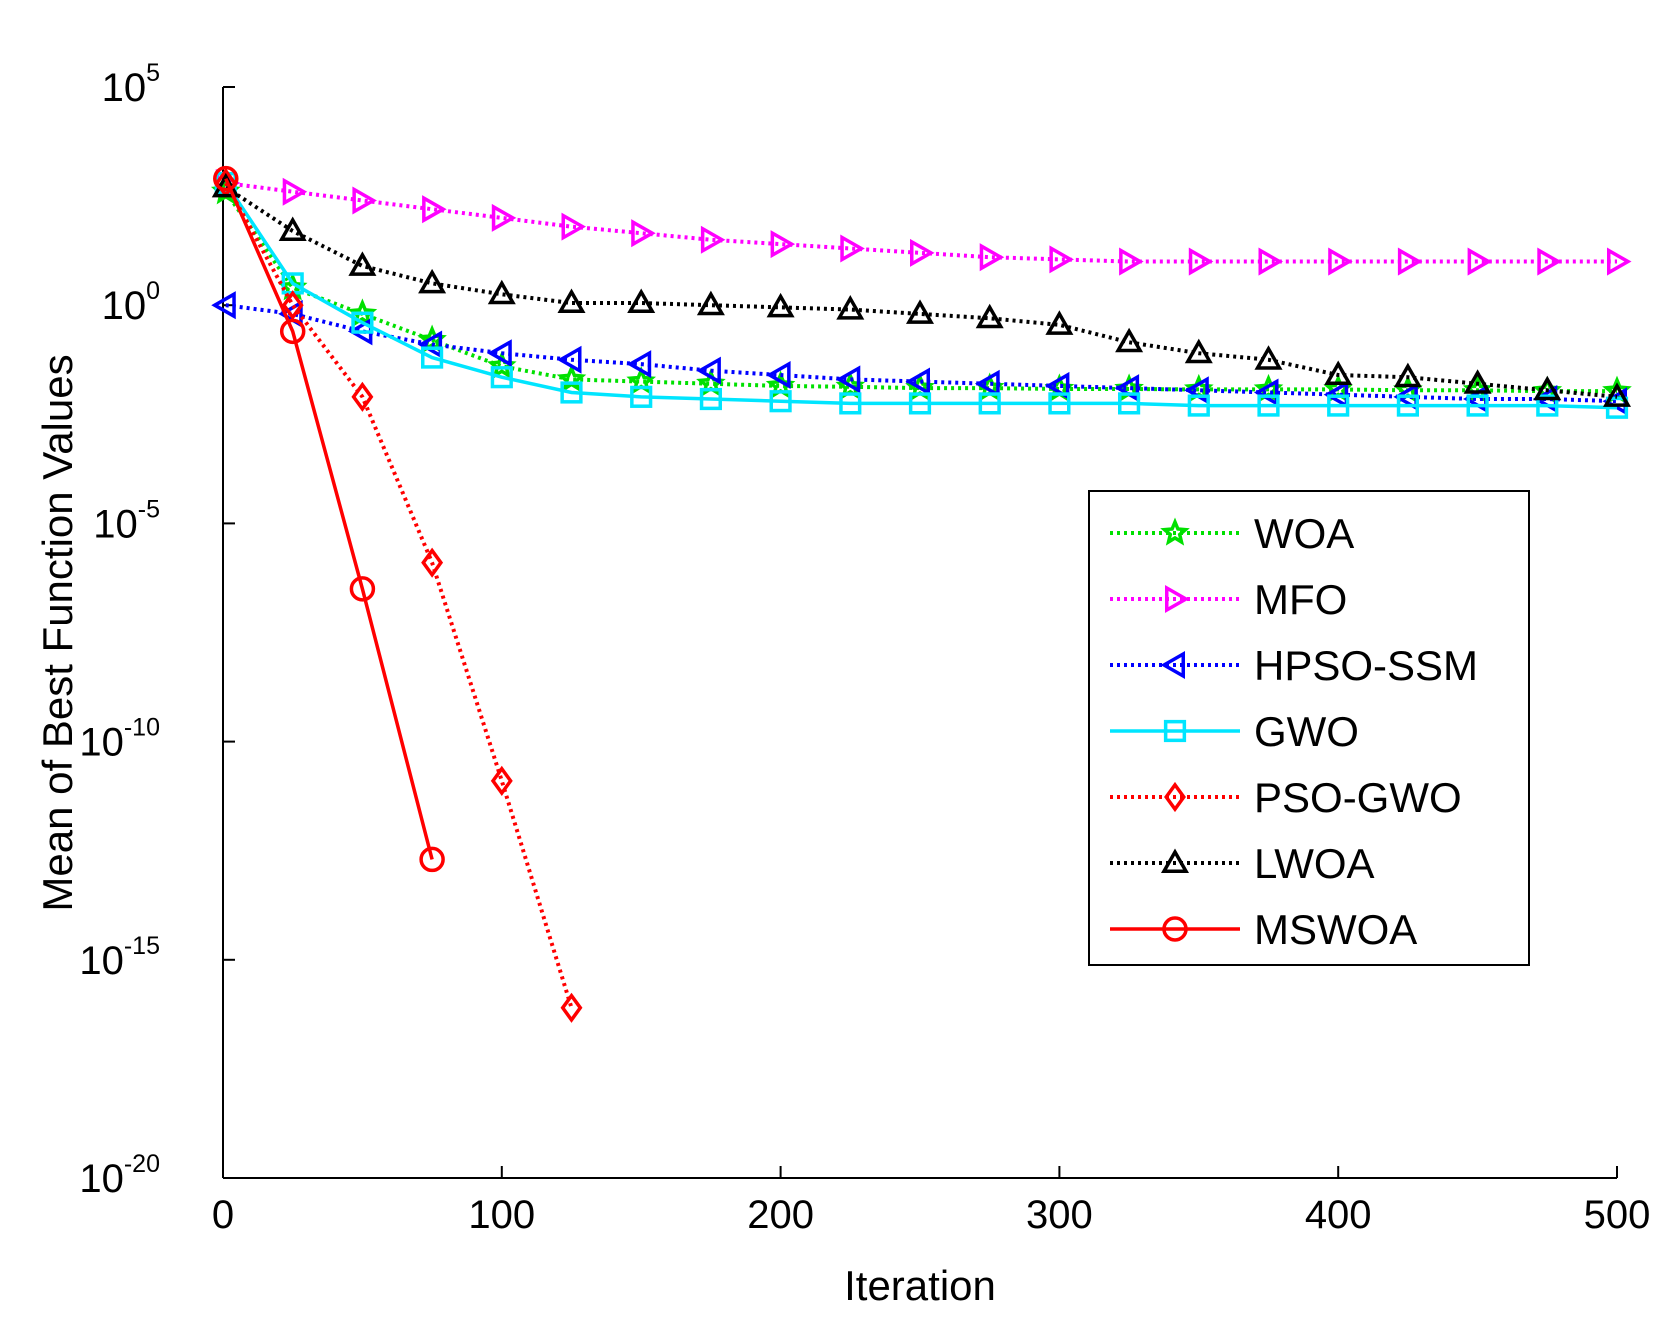 Image resolution: width=1672 pixels, height=1331 pixels. Describe the element at coordinates (1228, 599) in the screenshot. I see `legend-entry-mfo: MFO` at that location.